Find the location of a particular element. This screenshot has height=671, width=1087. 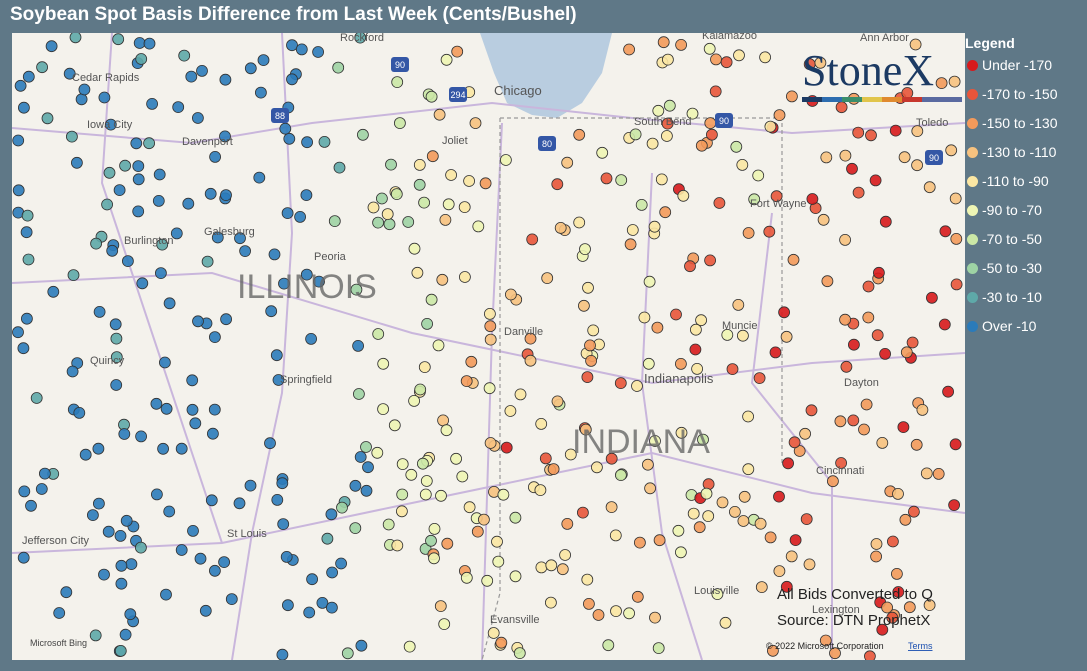

place-label: St Louis is located at coordinates (247, 534).